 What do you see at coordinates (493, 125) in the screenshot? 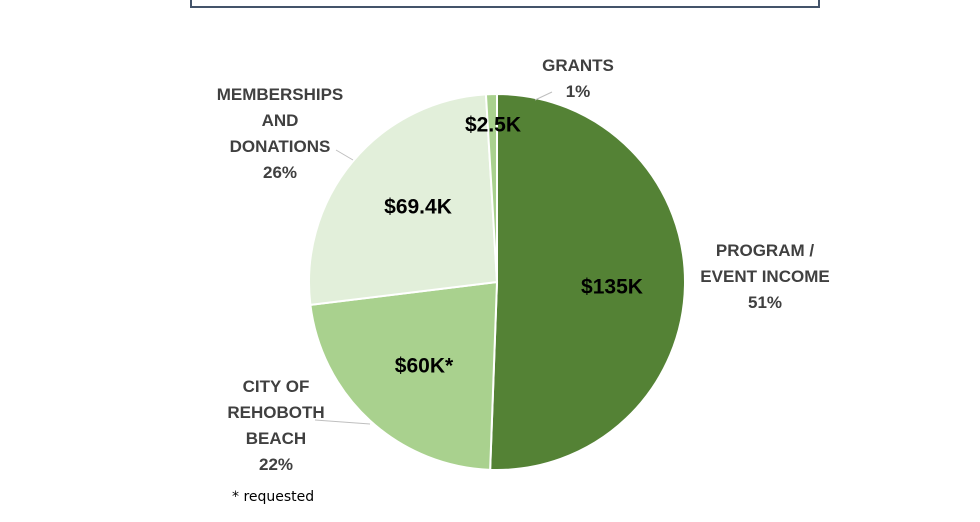
I see `slice-value-label: $2.5K` at bounding box center [493, 125].